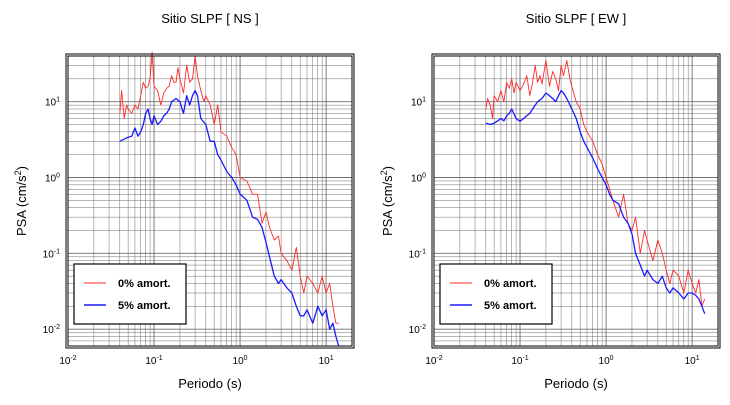 The height and width of the screenshot is (405, 730). Describe the element at coordinates (210, 18) in the screenshot. I see `chart-title: Sitio SLPF [ NS ]` at that location.